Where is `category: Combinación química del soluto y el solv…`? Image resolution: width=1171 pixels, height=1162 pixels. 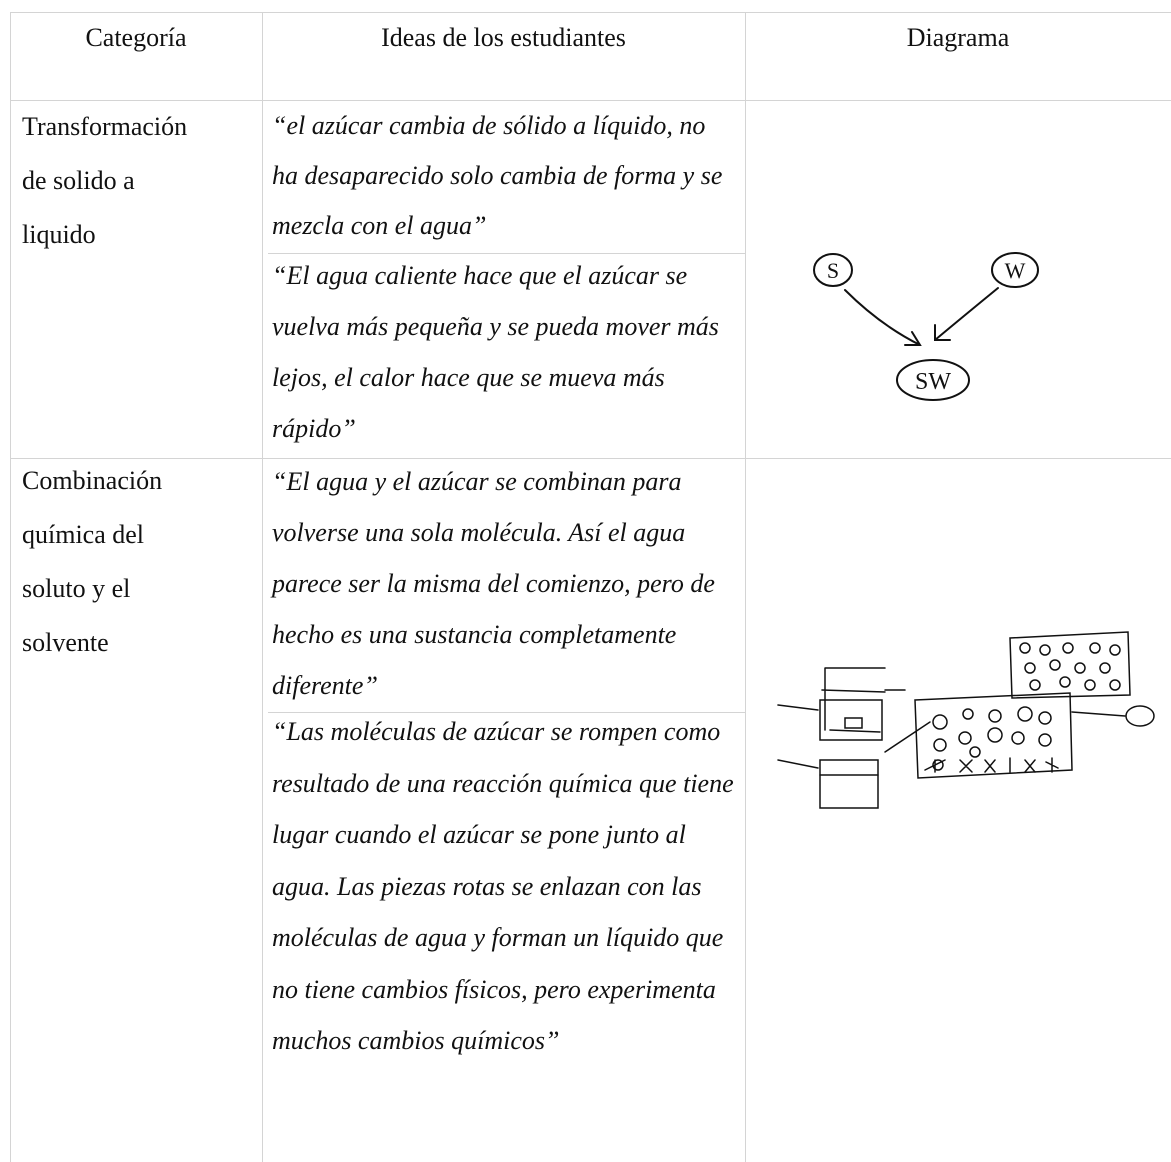 category: Combinación química del soluto y el solv… is located at coordinates (92, 561).